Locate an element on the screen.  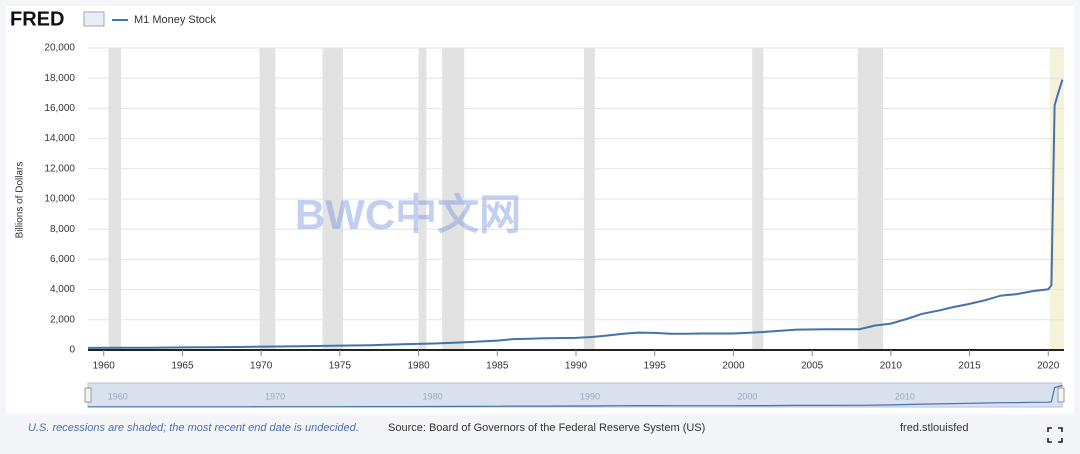
logo-icon is located at coordinates (94, 19).